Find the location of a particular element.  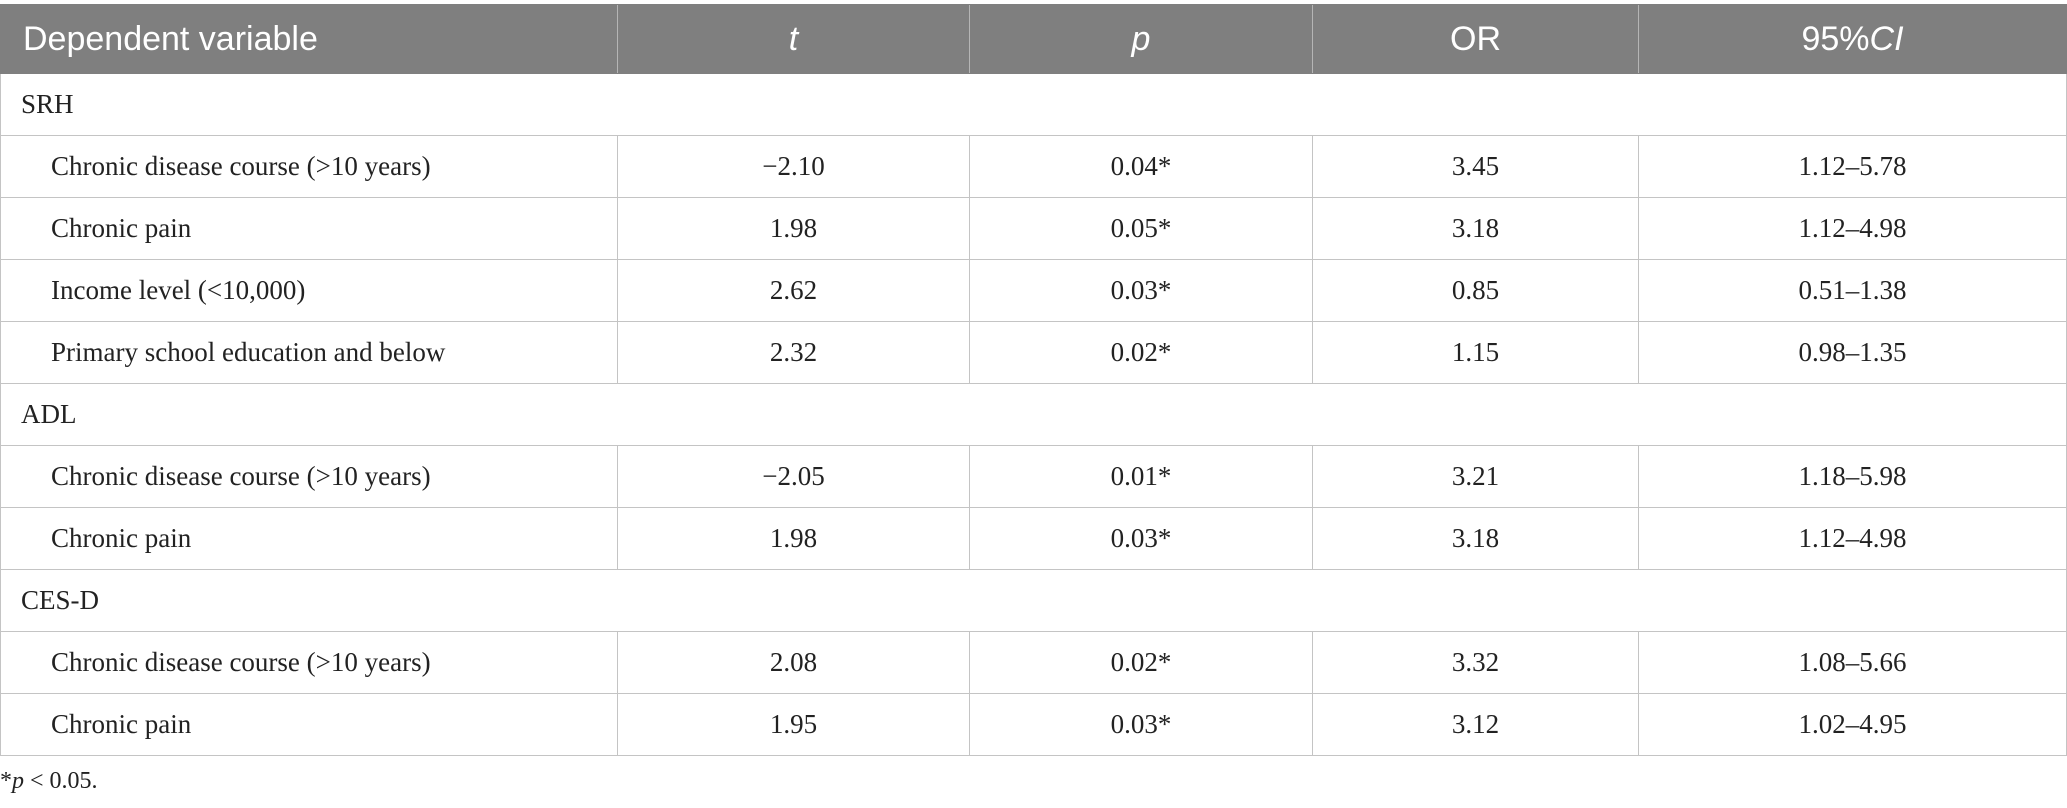

header-t: t is located at coordinates (793, 39).